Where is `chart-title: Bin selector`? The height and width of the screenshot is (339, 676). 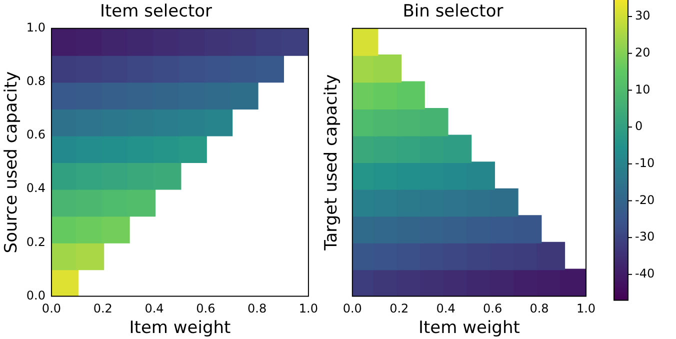 chart-title: Bin selector is located at coordinates (453, 12).